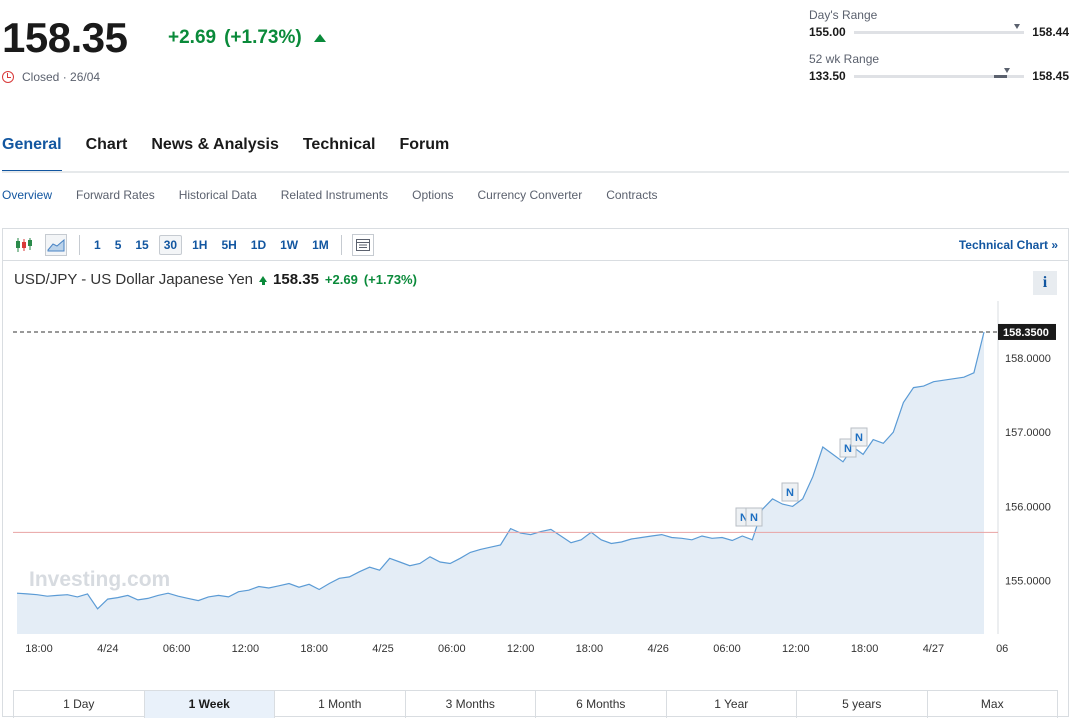 This screenshot has height=718, width=1071. Describe the element at coordinates (1028, 507) in the screenshot. I see `y-tick-label: 156.0000` at that location.